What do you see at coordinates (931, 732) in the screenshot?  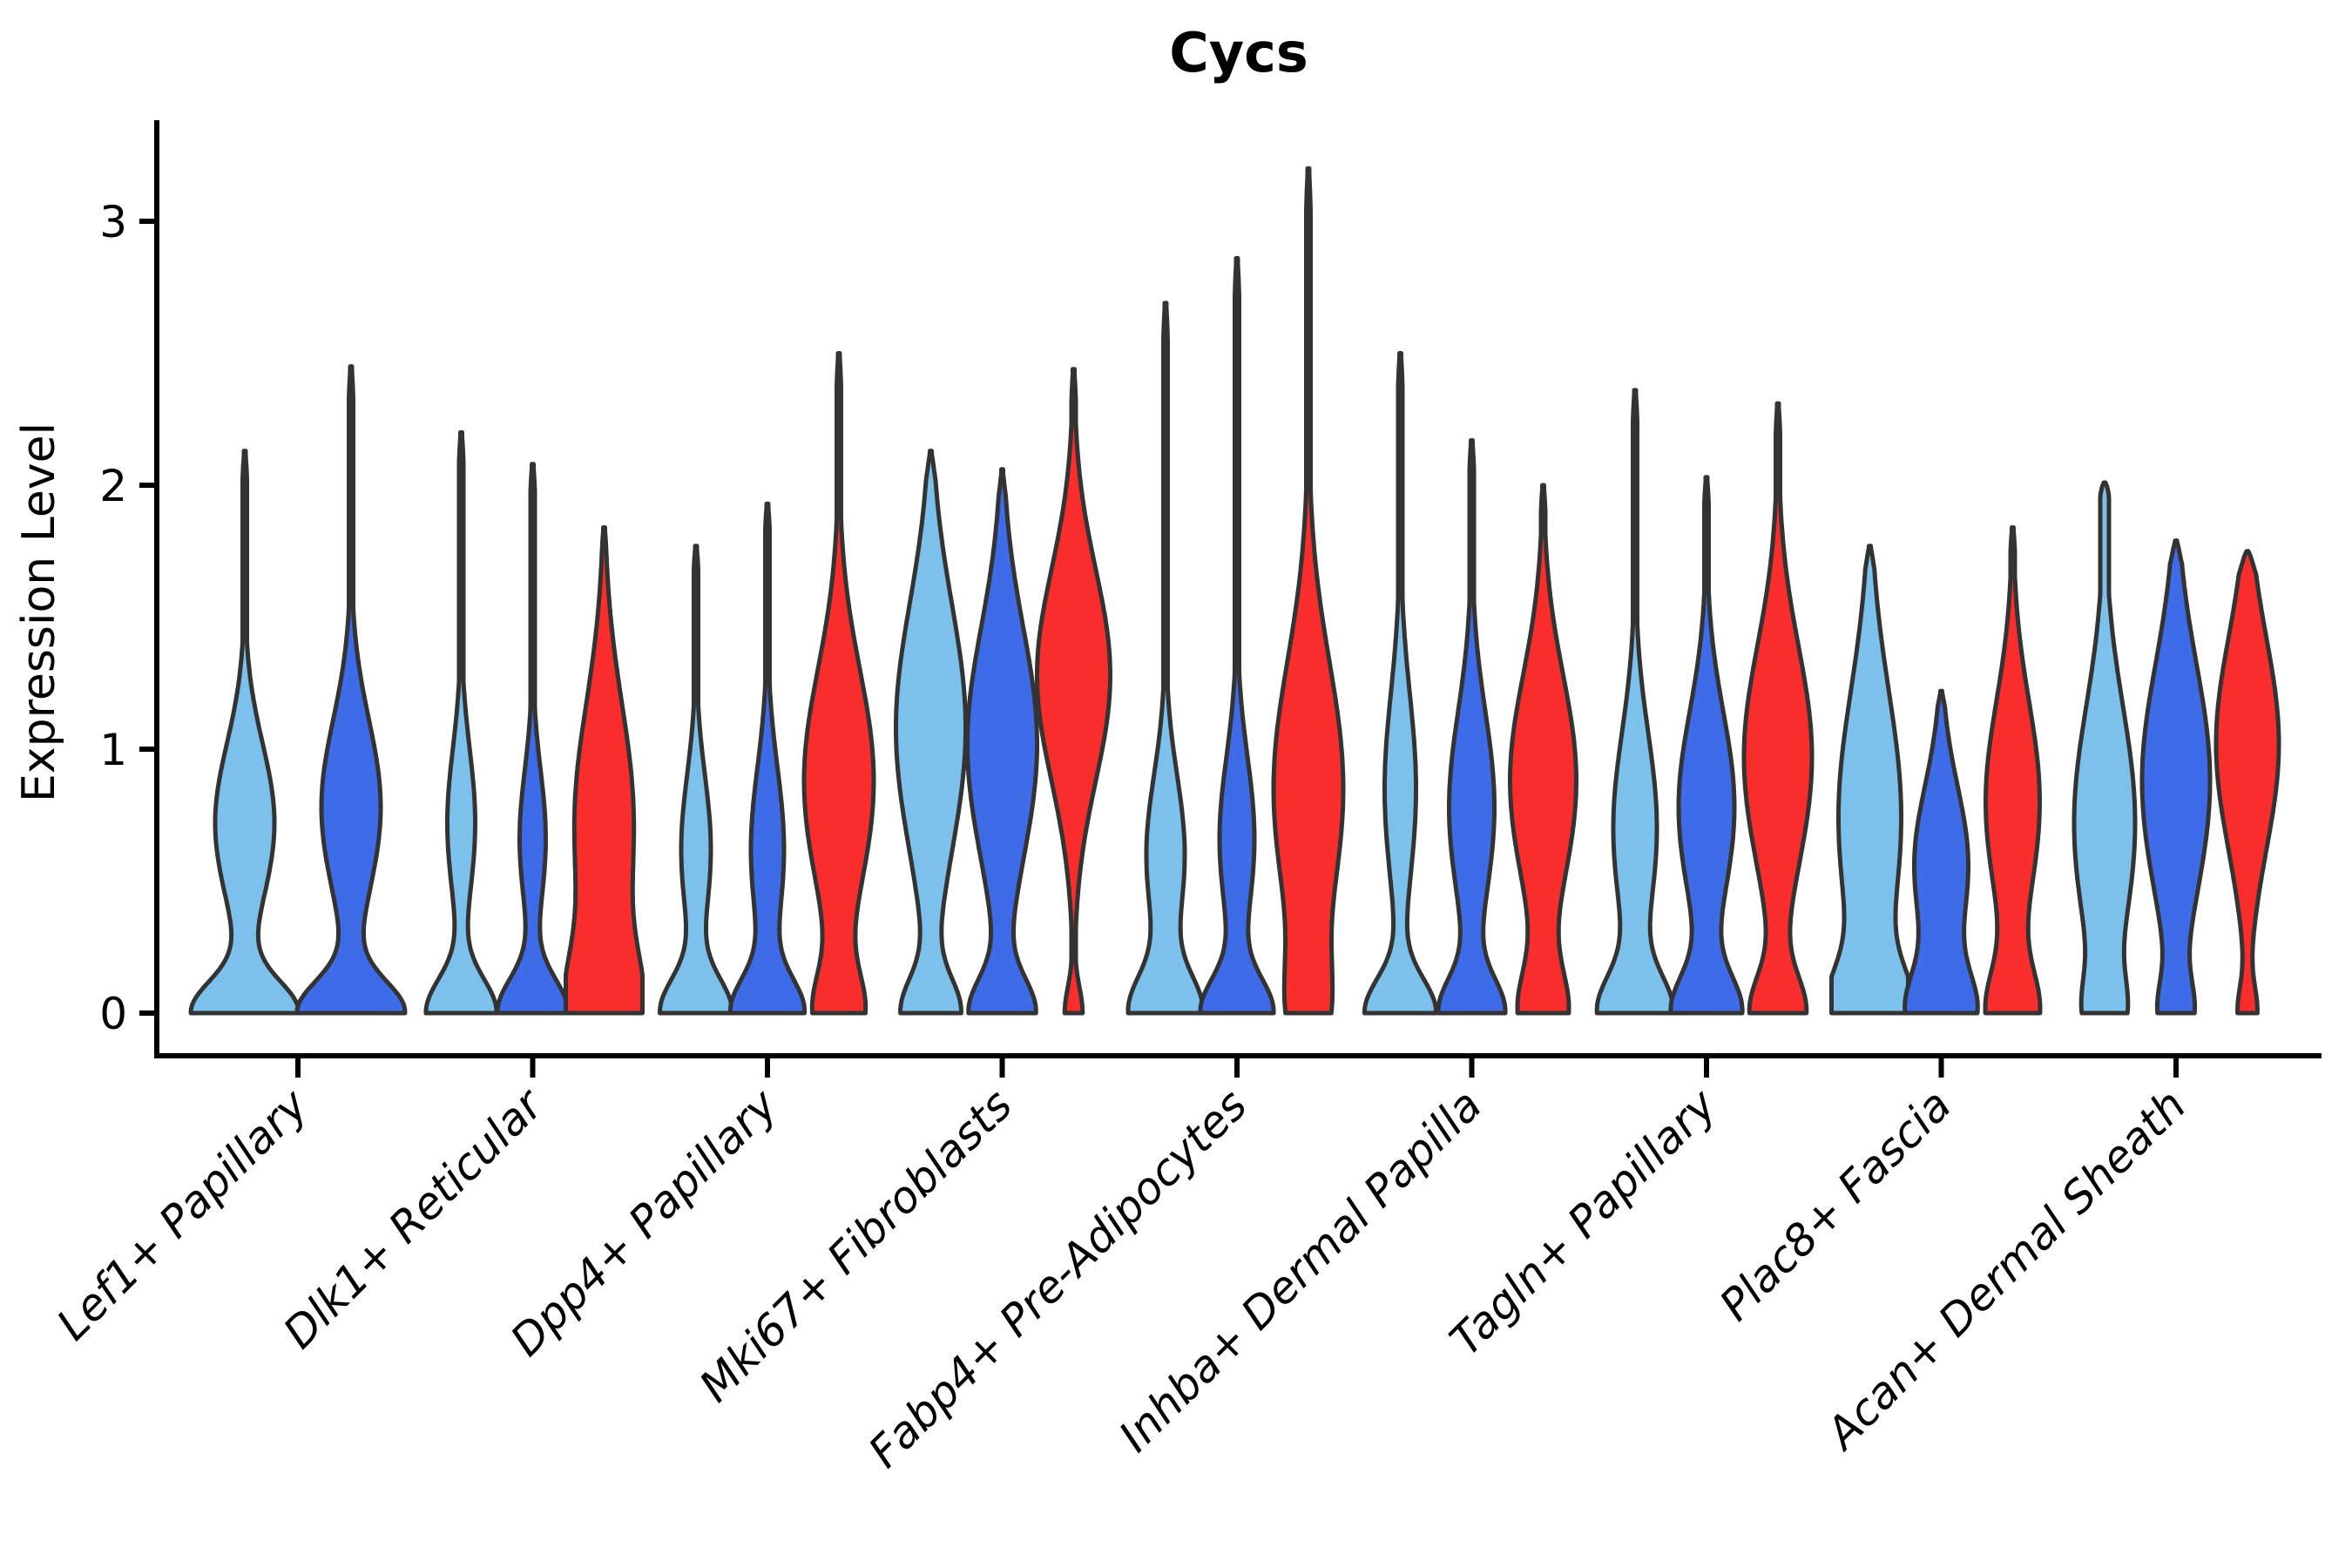 I see `violin-mki67-fibroblasts-light-blue` at bounding box center [931, 732].